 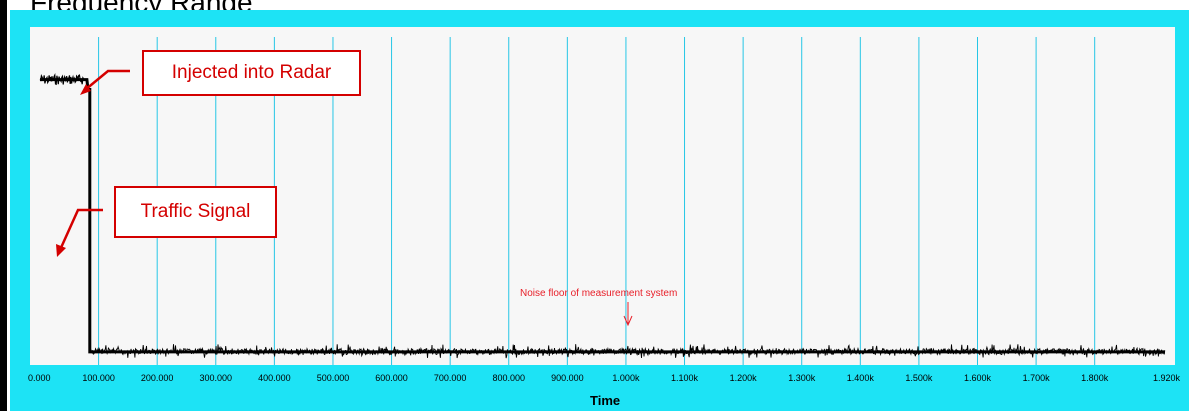 I want to click on callout-injected-into-radar: Injected into Radar, so click(x=251, y=73).